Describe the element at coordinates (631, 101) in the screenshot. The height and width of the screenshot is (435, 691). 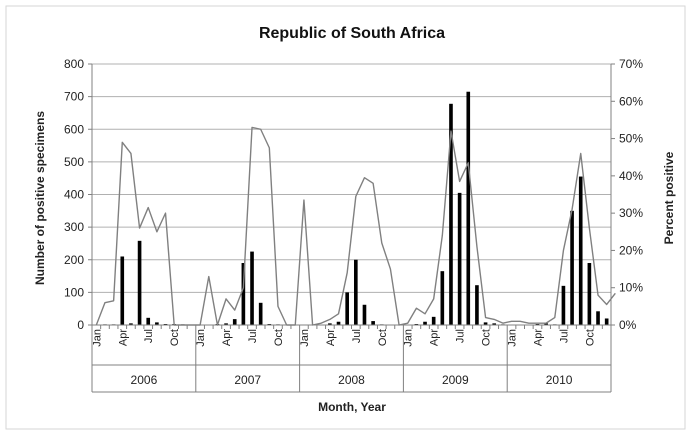
I see `y2-tick-label: 60%` at that location.